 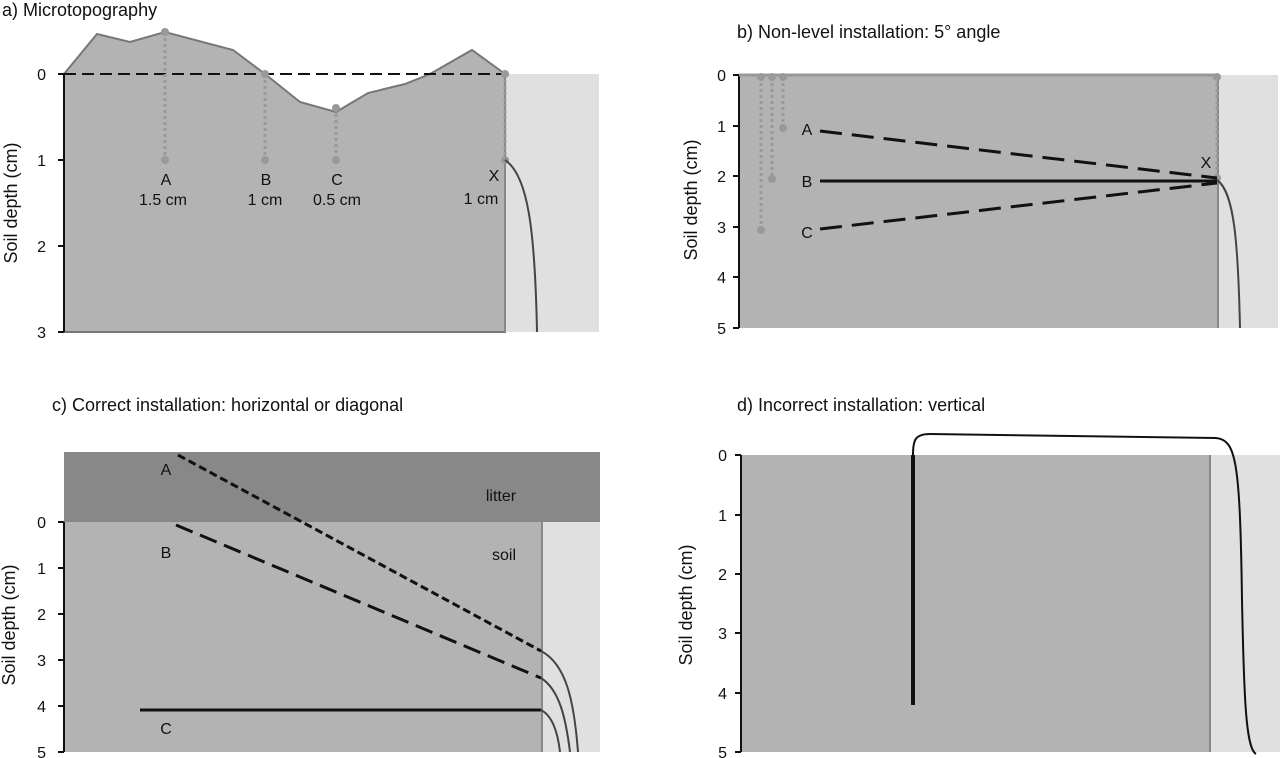 I want to click on panel-b-sensor-cable, so click(x=1228, y=254).